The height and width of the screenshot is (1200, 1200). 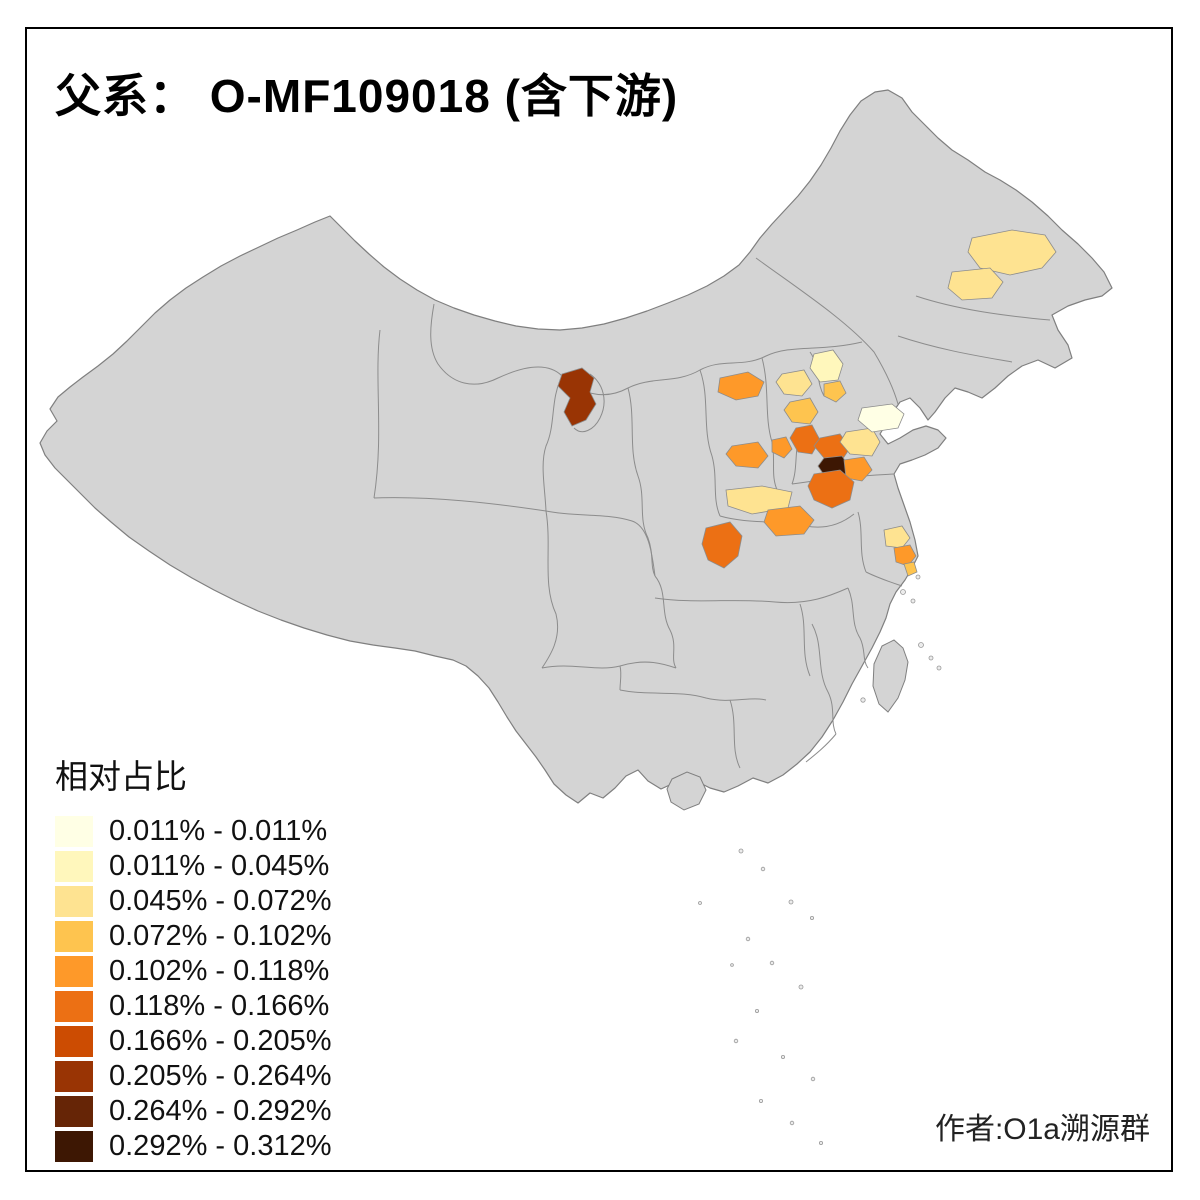 I want to click on legend-label: 0.264% - 0.292%, so click(x=220, y=1111).